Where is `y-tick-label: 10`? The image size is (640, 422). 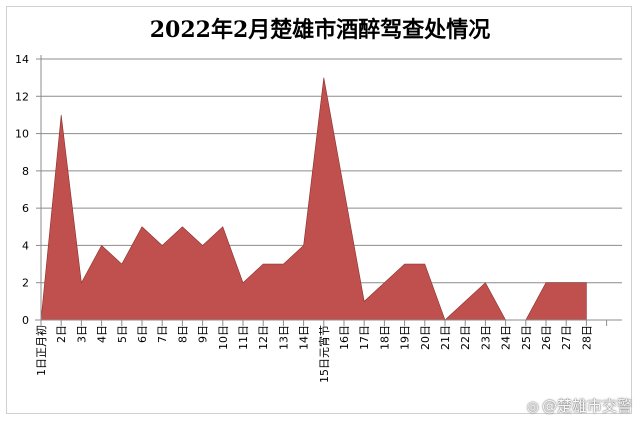
y-tick-label: 10 is located at coordinates (22, 134).